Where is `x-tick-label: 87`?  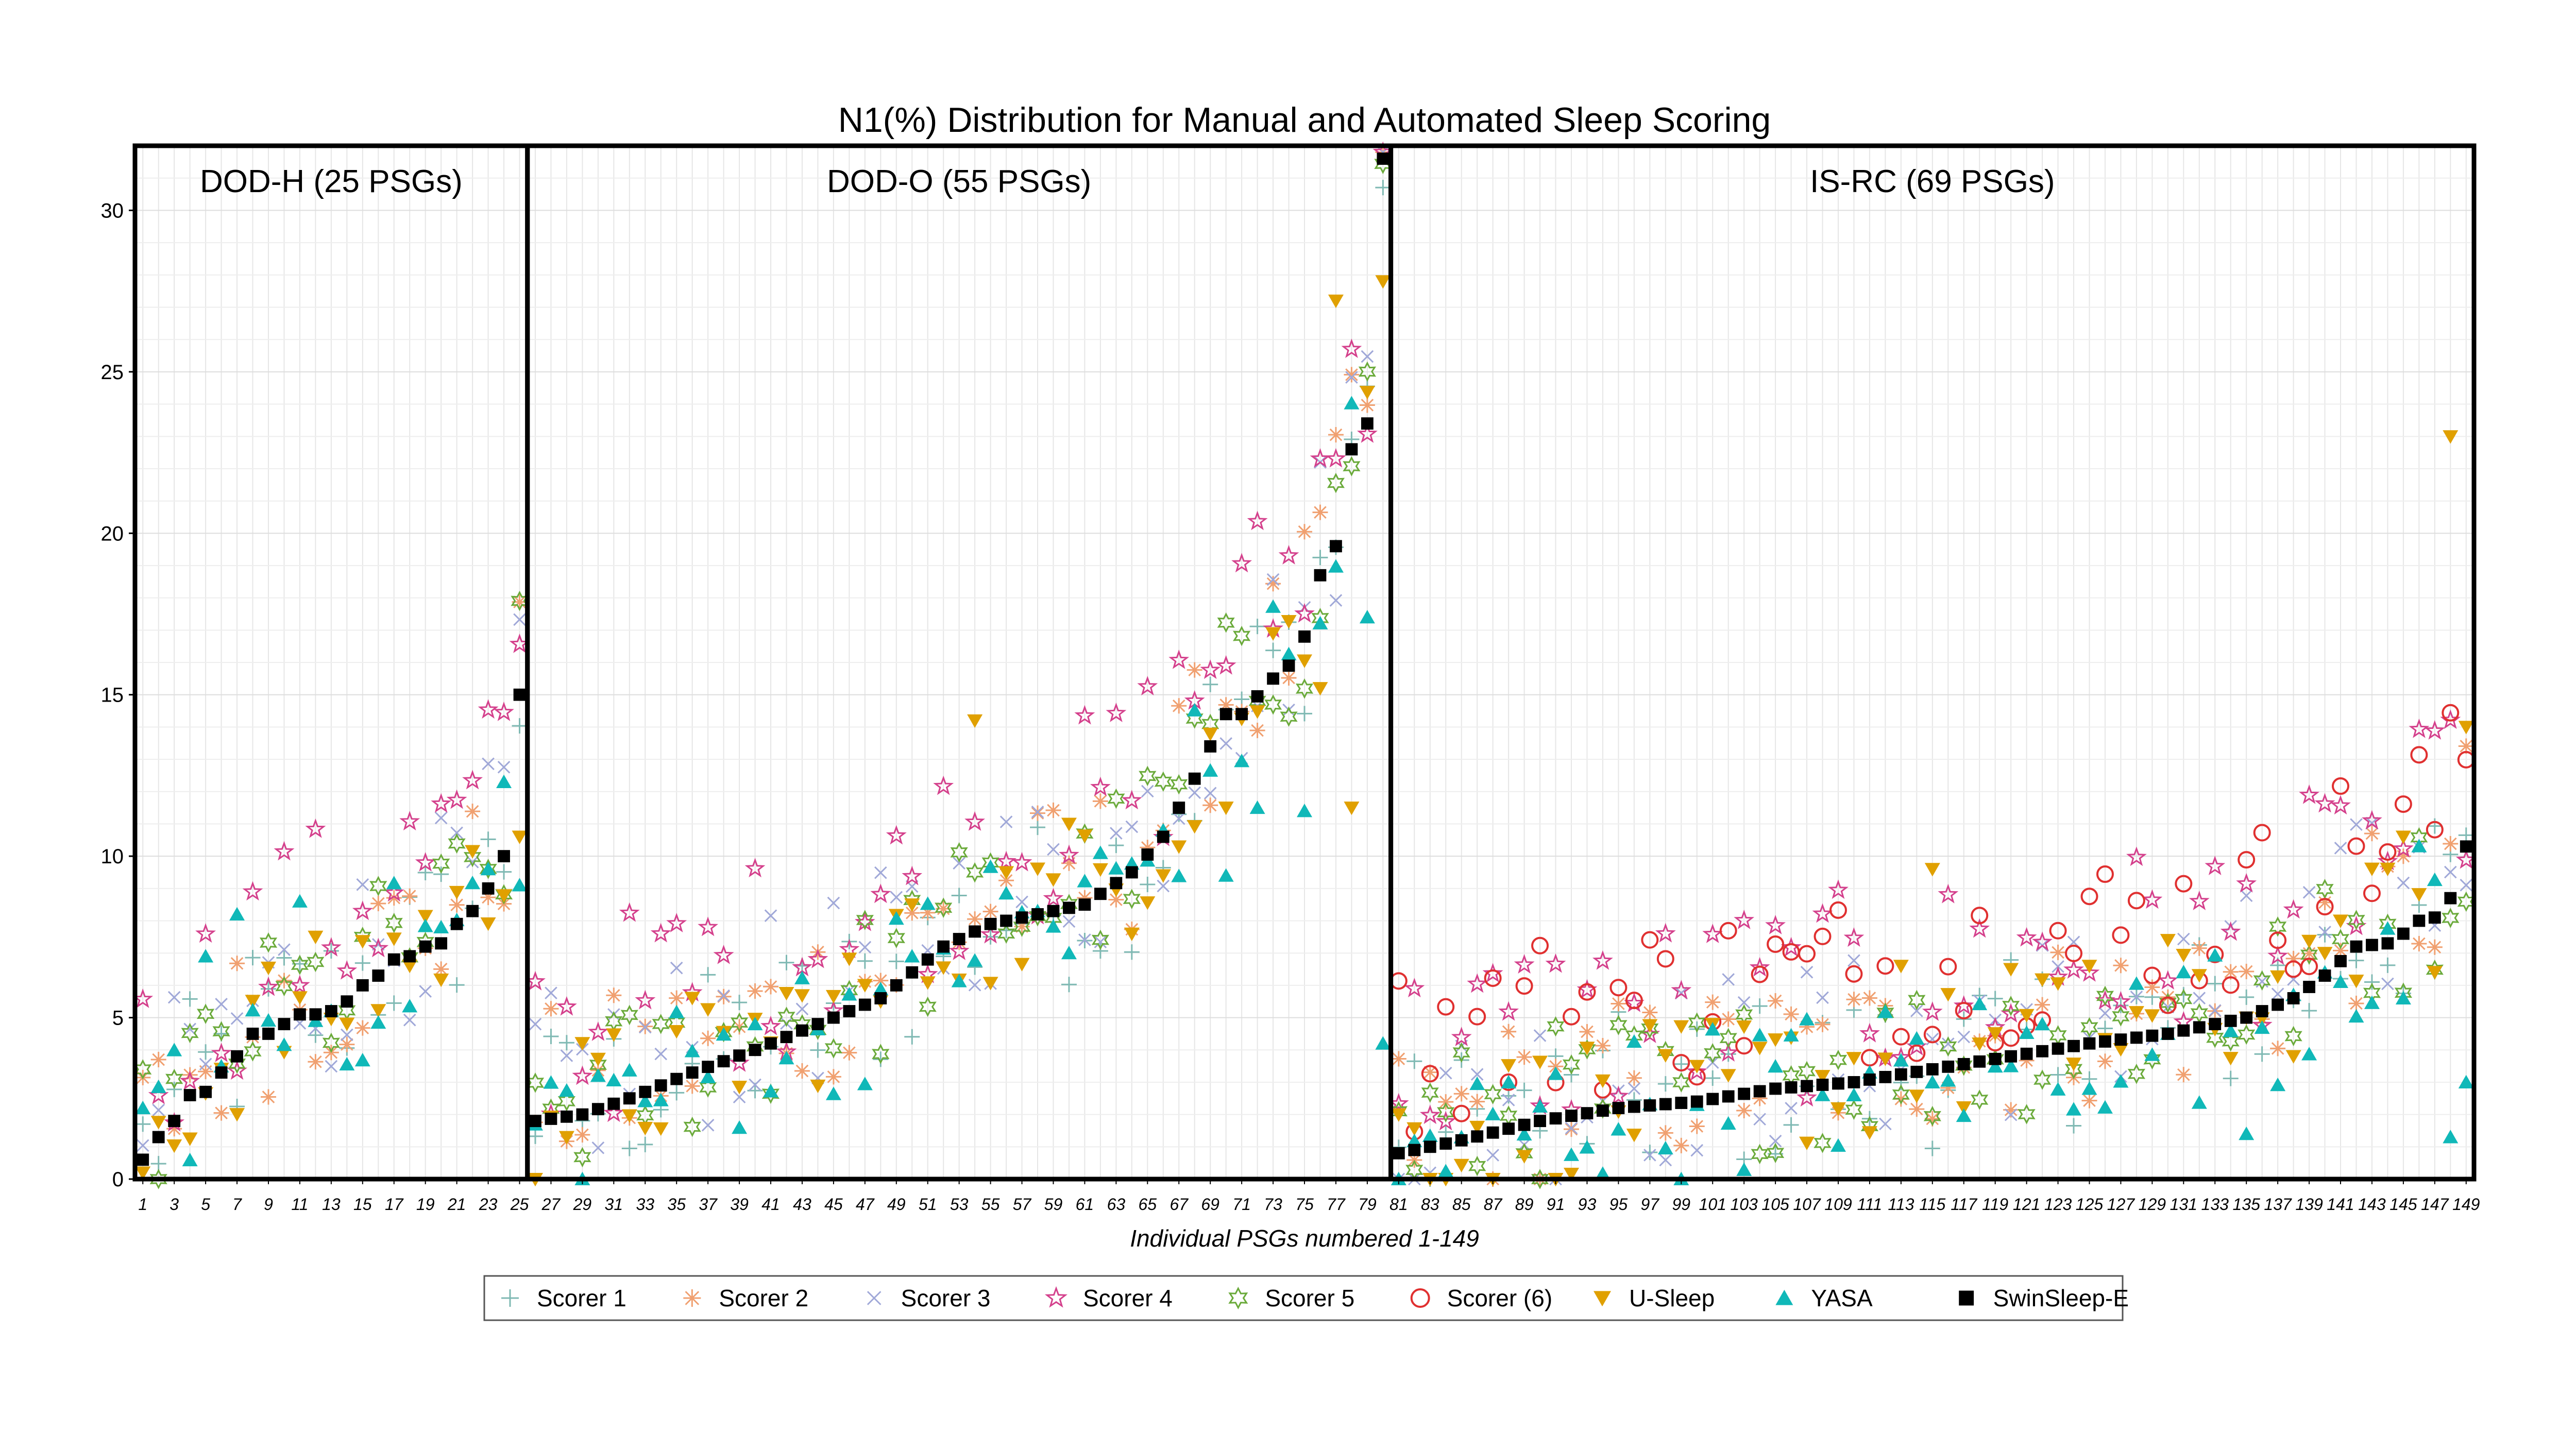 x-tick-label: 87 is located at coordinates (1493, 1204).